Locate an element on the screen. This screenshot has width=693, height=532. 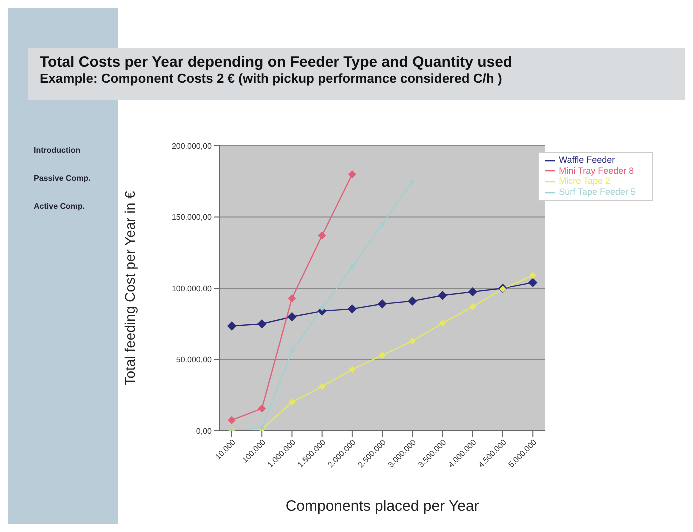
legend-label: Mini Tray Feeder 8 is located at coordinates (596, 171).